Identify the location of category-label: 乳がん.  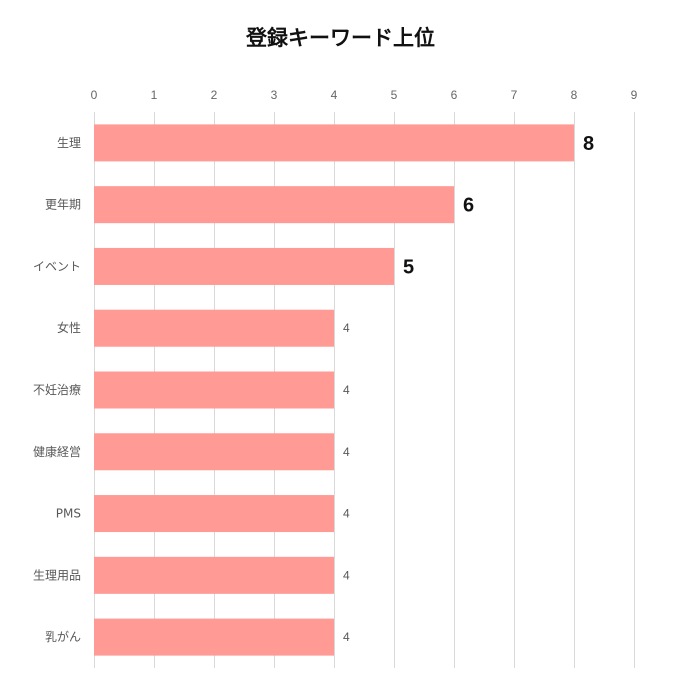
(63, 636).